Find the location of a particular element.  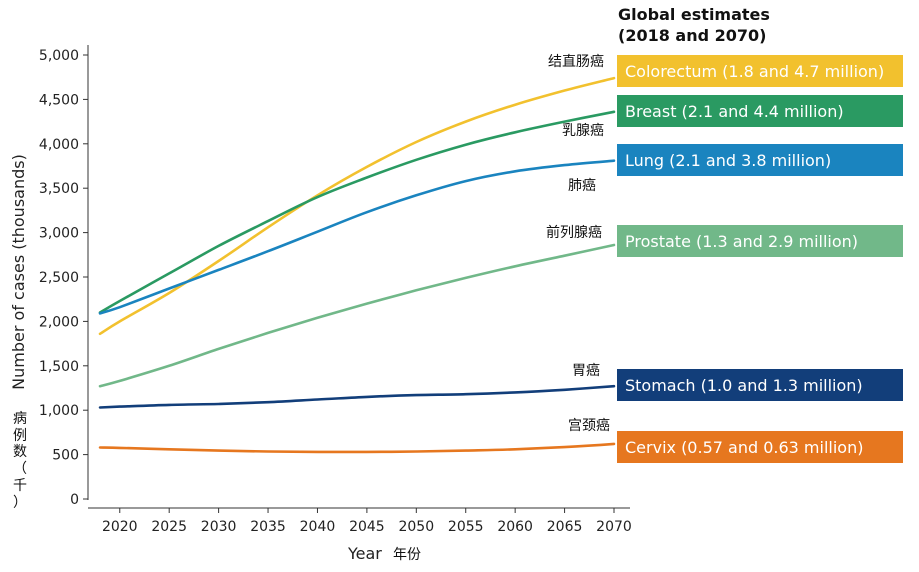

y-tick-label-1000: 1,000 is located at coordinates (59, 411).